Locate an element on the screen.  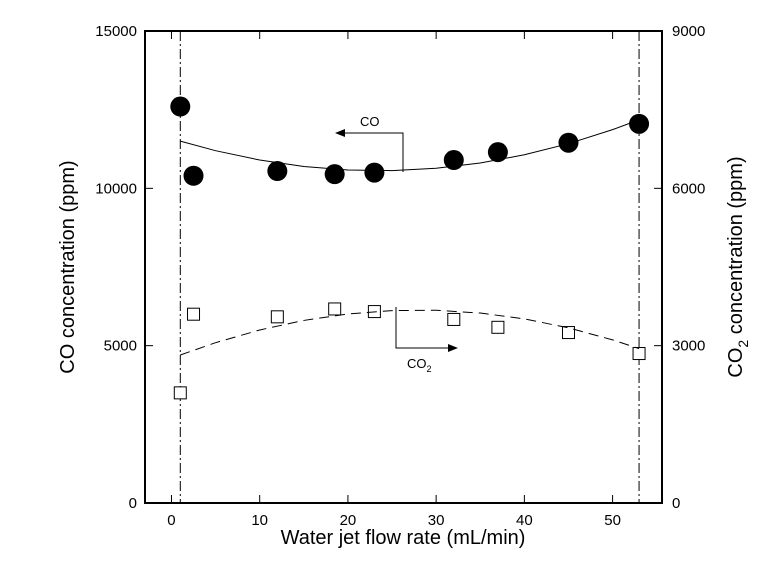
y2-tick-label: 3000 is located at coordinates (688, 346).